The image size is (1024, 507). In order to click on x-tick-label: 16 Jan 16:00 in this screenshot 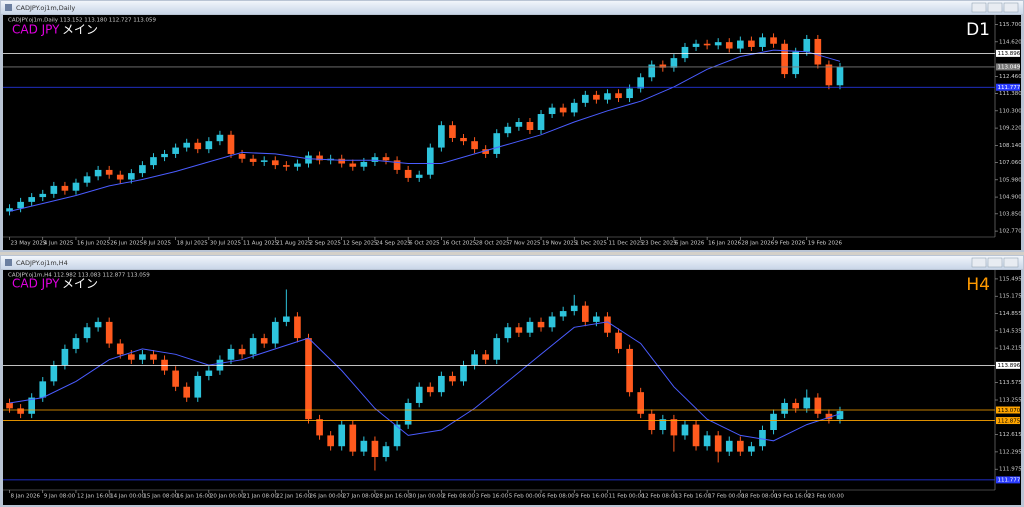, I will do `click(194, 497)`.